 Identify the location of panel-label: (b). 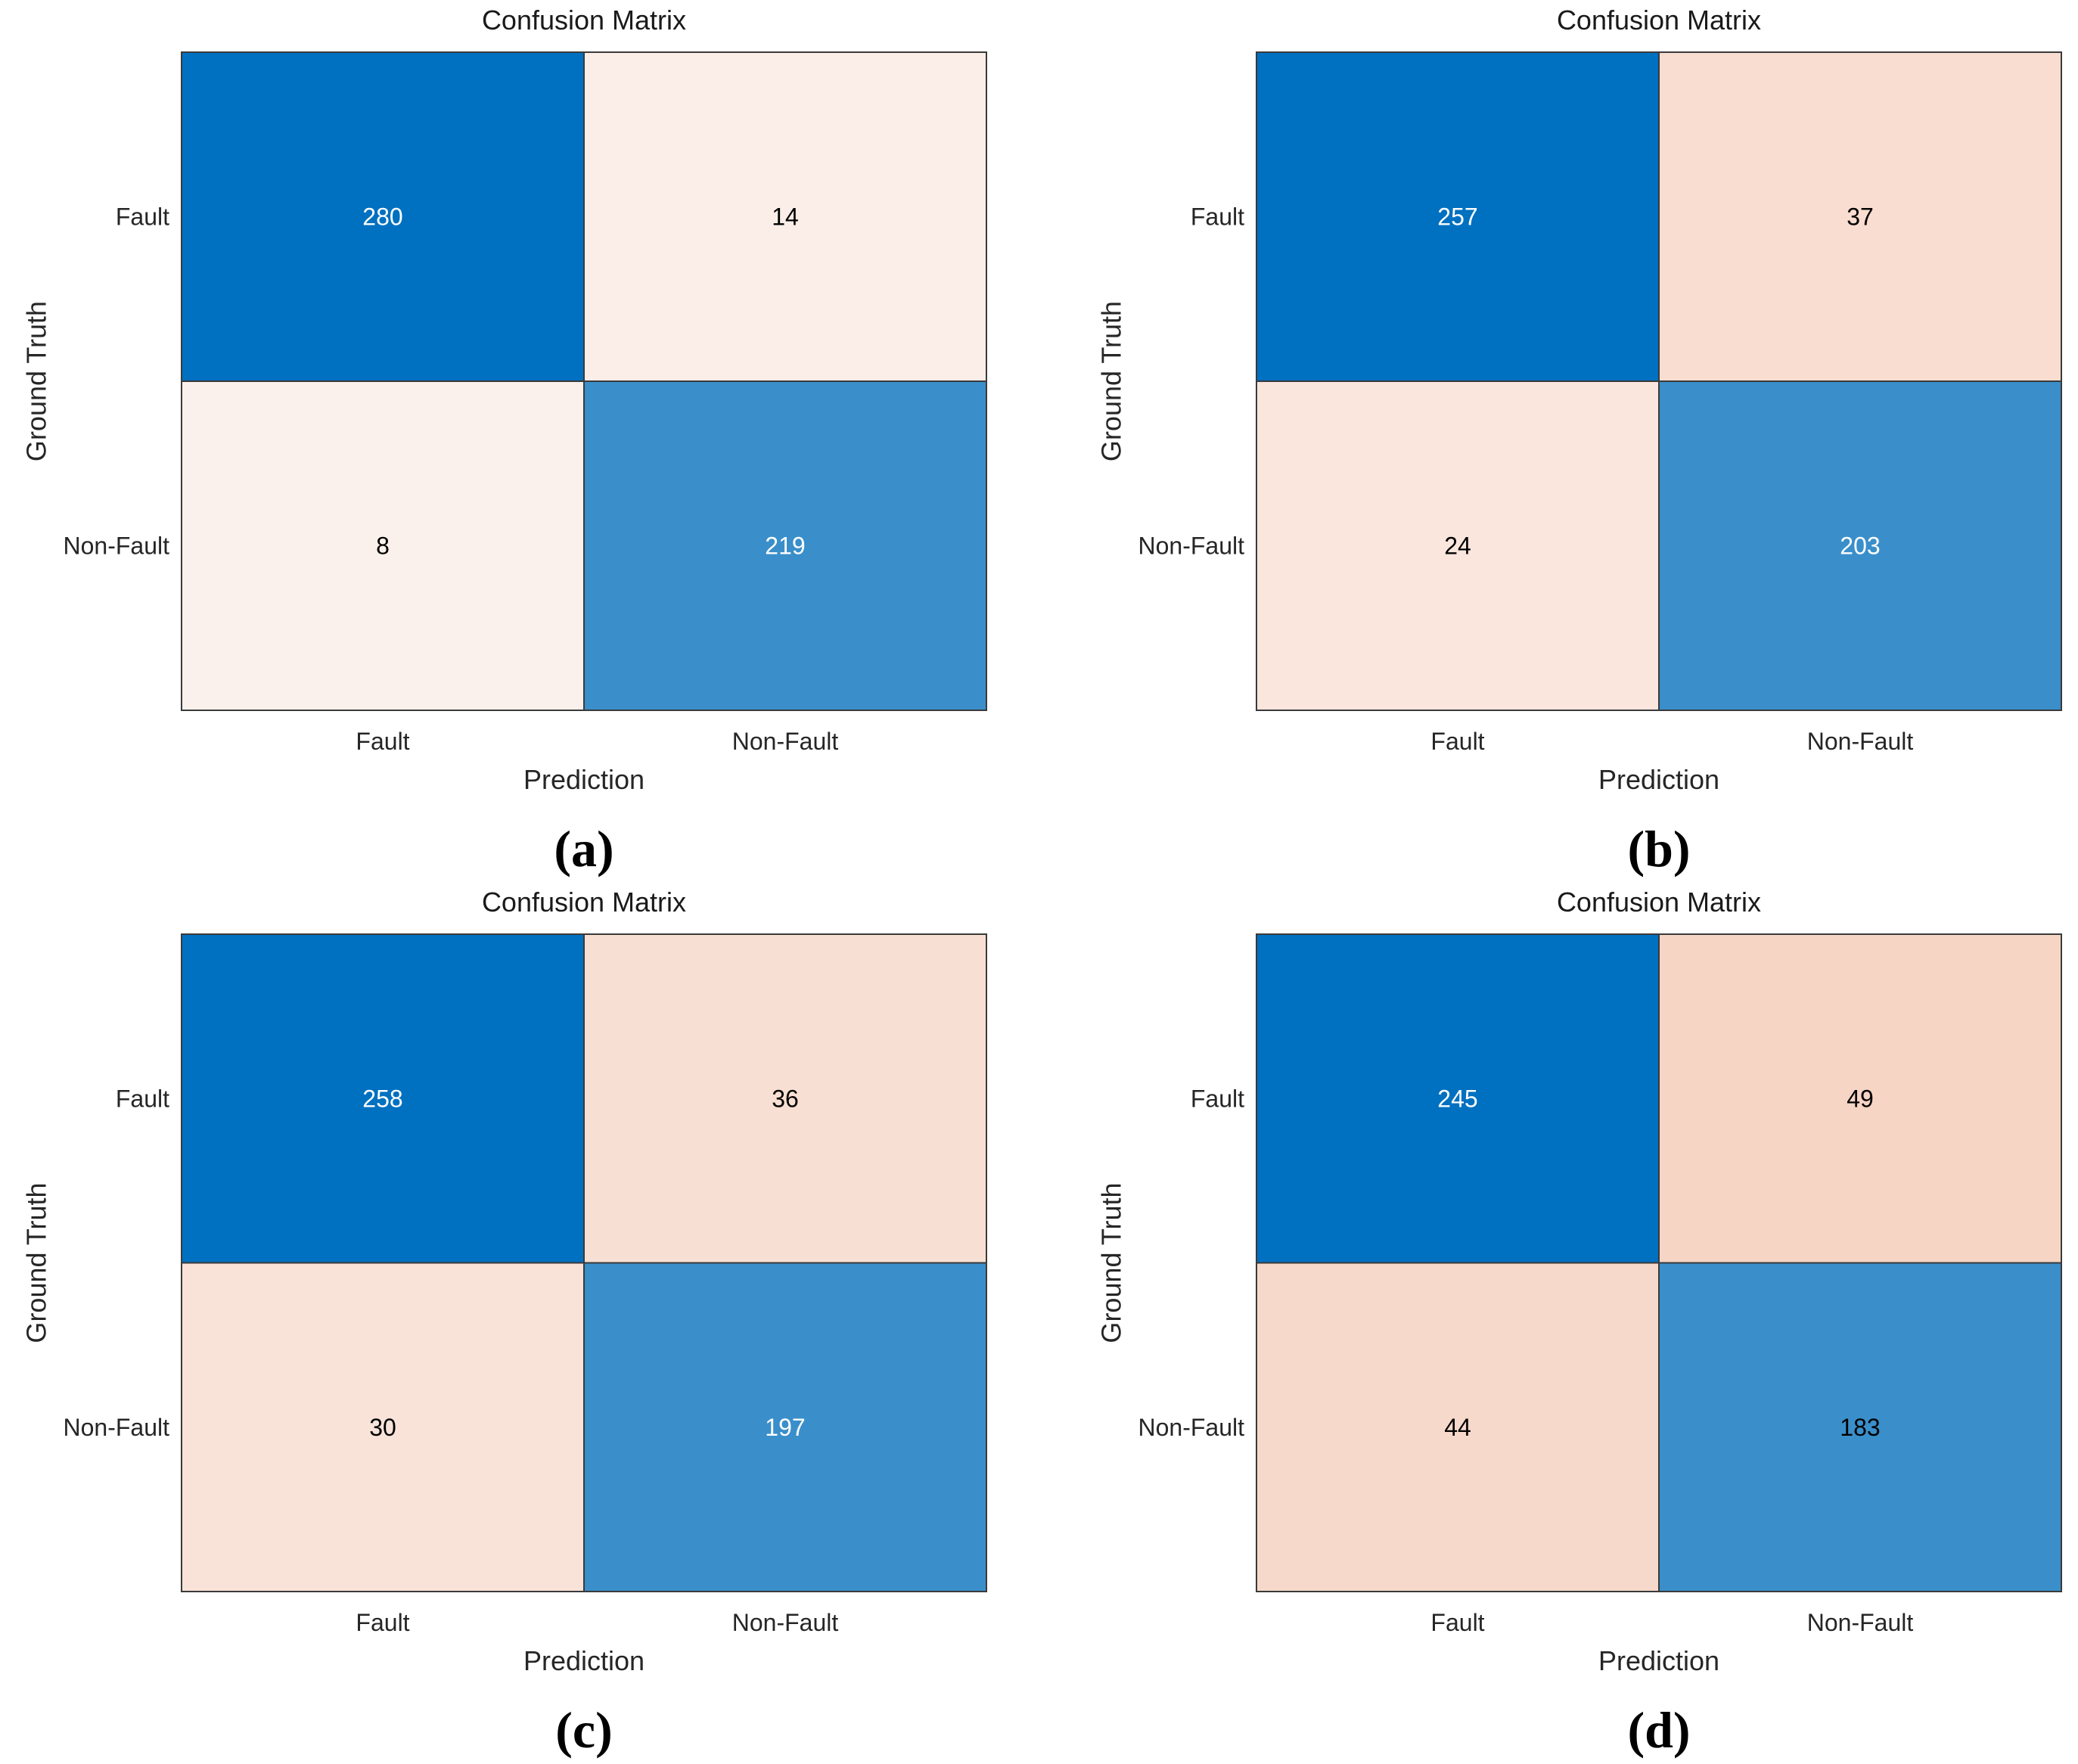
(1658, 848).